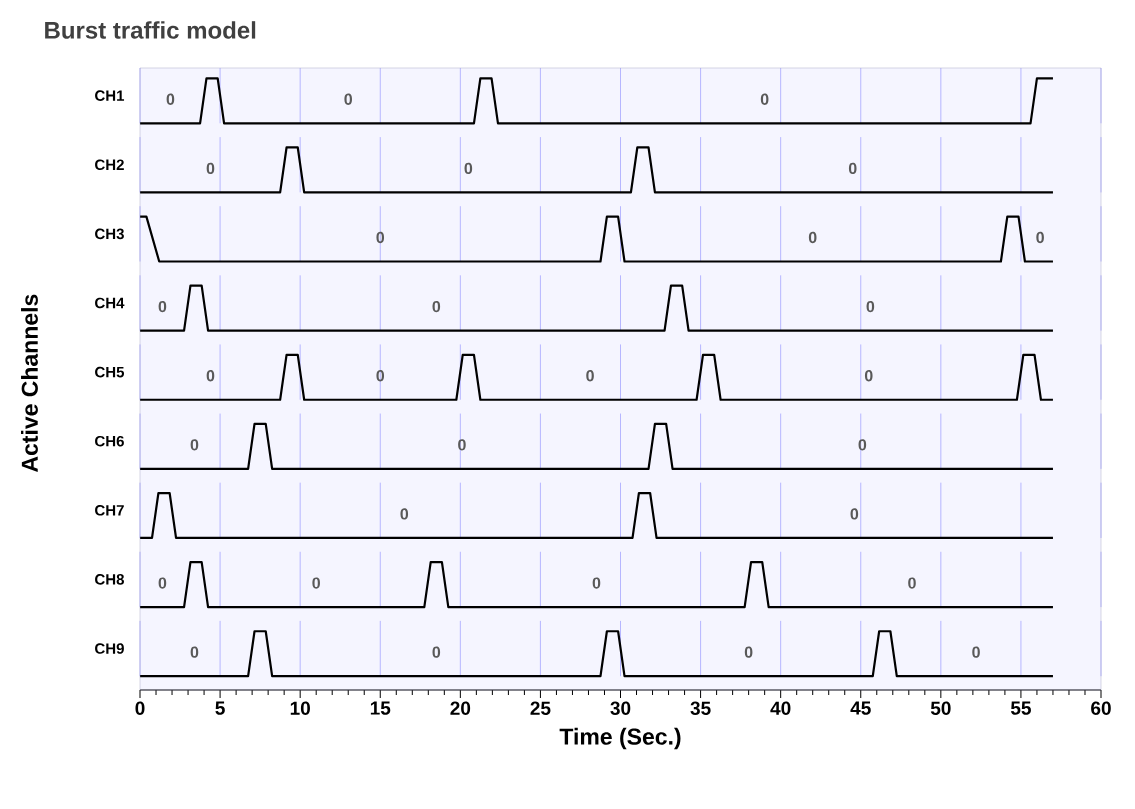 Image resolution: width=1135 pixels, height=809 pixels. Describe the element at coordinates (540, 708) in the screenshot. I see `x-tick-label: 25` at that location.